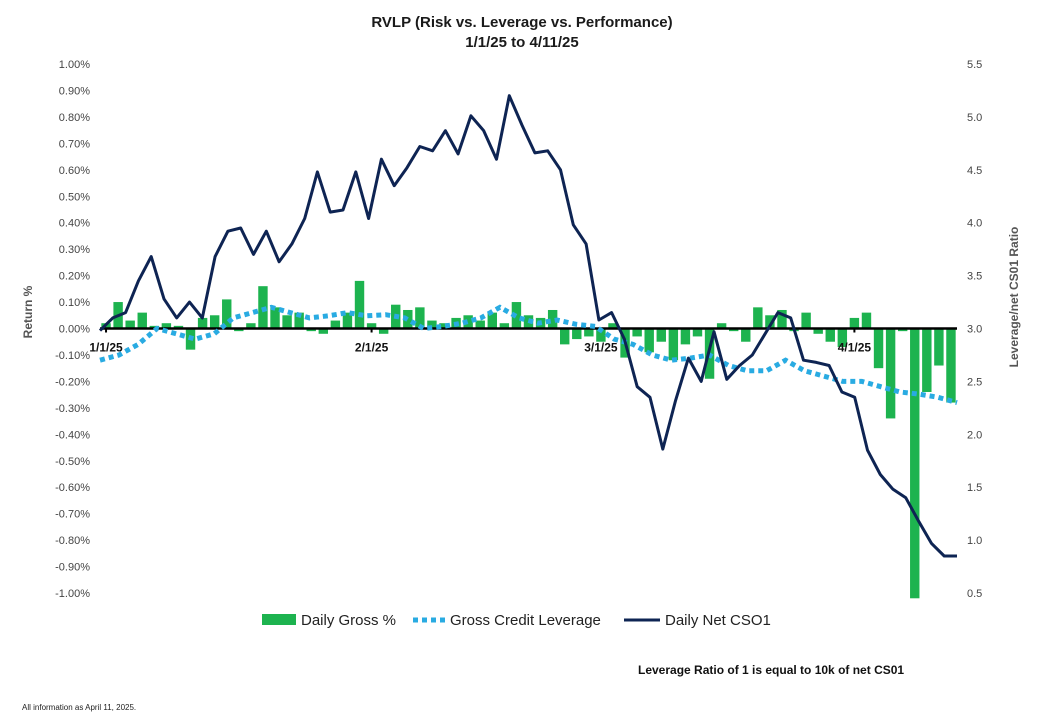 The width and height of the screenshot is (1043, 718). Describe the element at coordinates (72, 382) in the screenshot. I see `y-tick-label: -0.20%` at that location.